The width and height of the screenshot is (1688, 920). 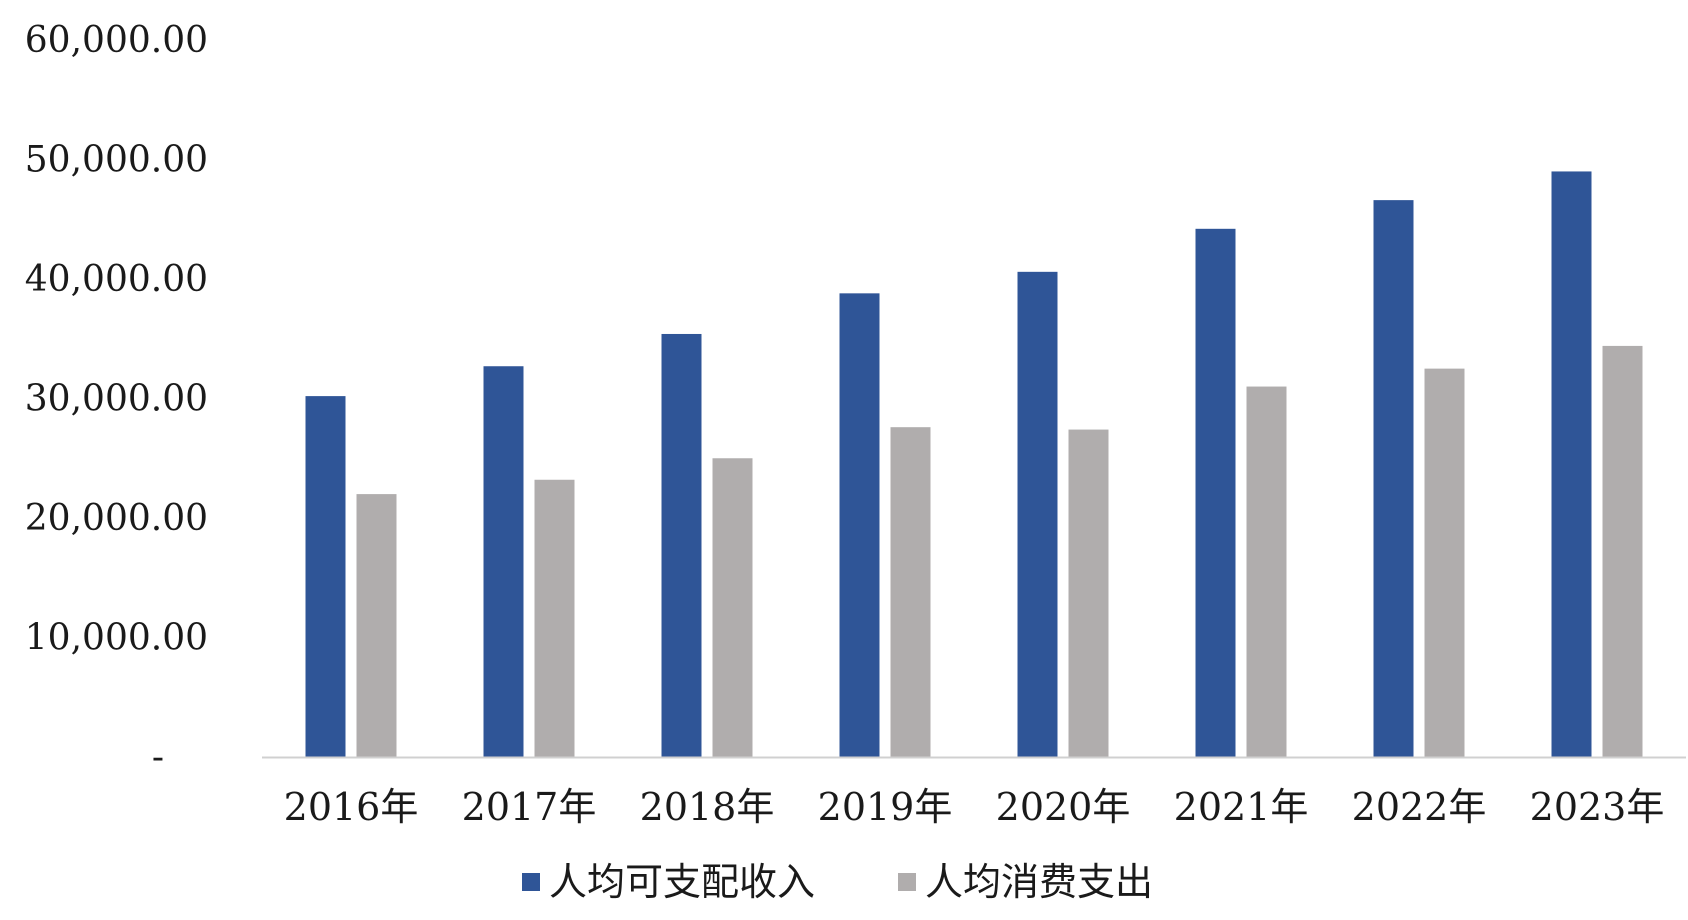 What do you see at coordinates (707, 807) in the screenshot?
I see `x-tick-label: 2018年` at bounding box center [707, 807].